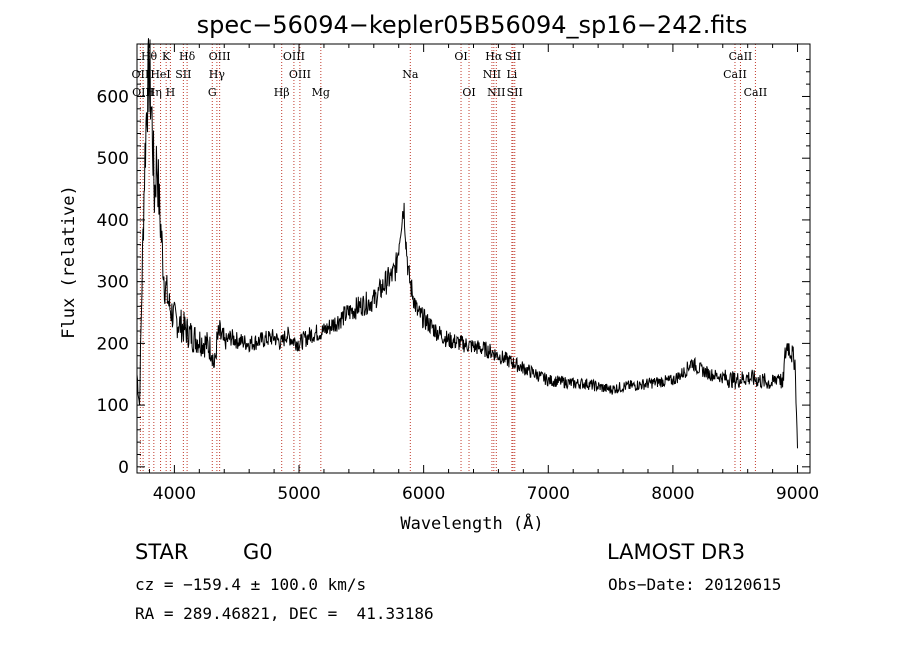 This screenshot has height=649, width=900. What do you see at coordinates (212, 92) in the screenshot?
I see `line-label: G` at bounding box center [212, 92].